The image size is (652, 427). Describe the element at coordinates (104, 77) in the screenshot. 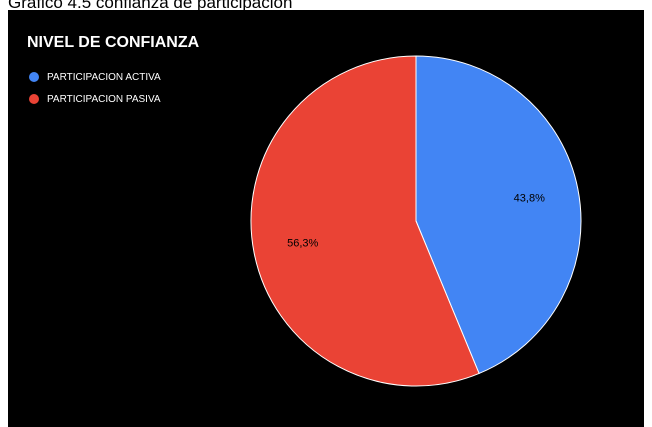

I see `legend-label-activa: PARTICIPACION ACTIVA` at that location.